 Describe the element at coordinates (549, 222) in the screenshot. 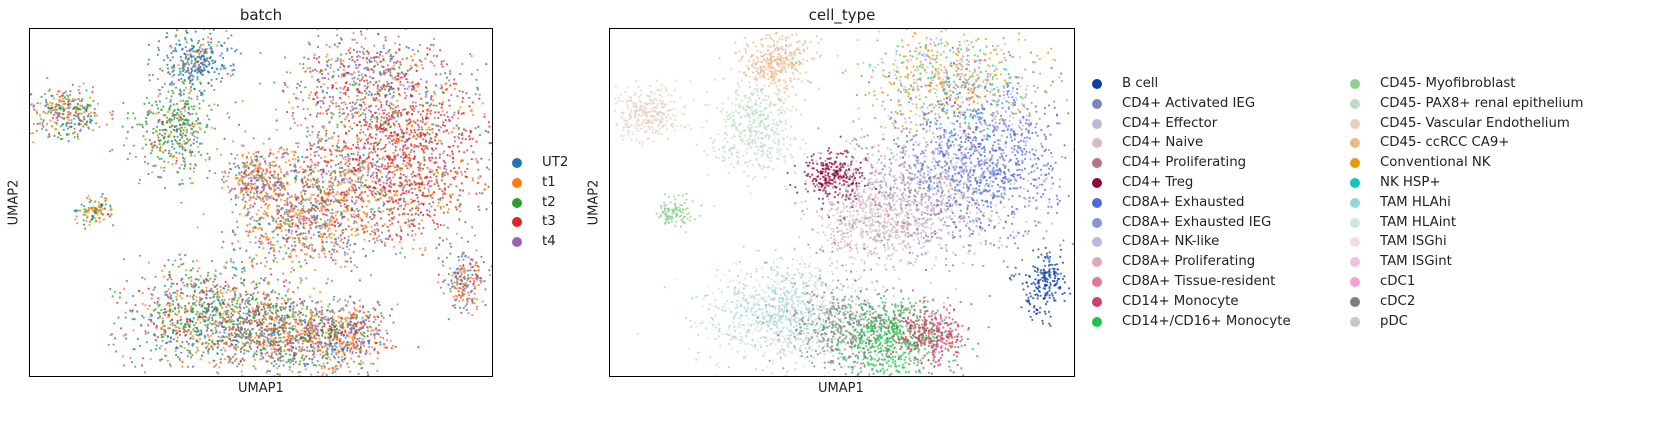

I see `batch-legend-label: t3` at that location.